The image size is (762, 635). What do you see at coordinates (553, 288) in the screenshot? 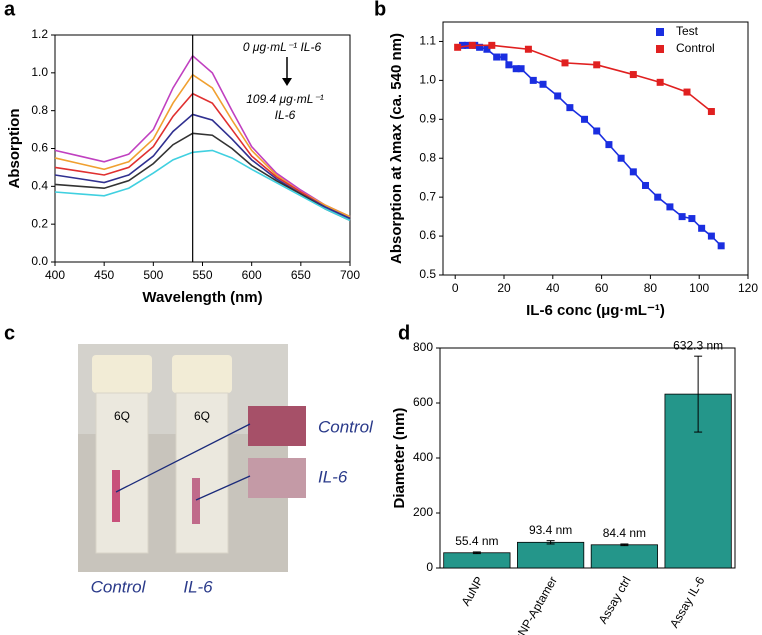
I see `x-tick-label: 40` at bounding box center [553, 288].